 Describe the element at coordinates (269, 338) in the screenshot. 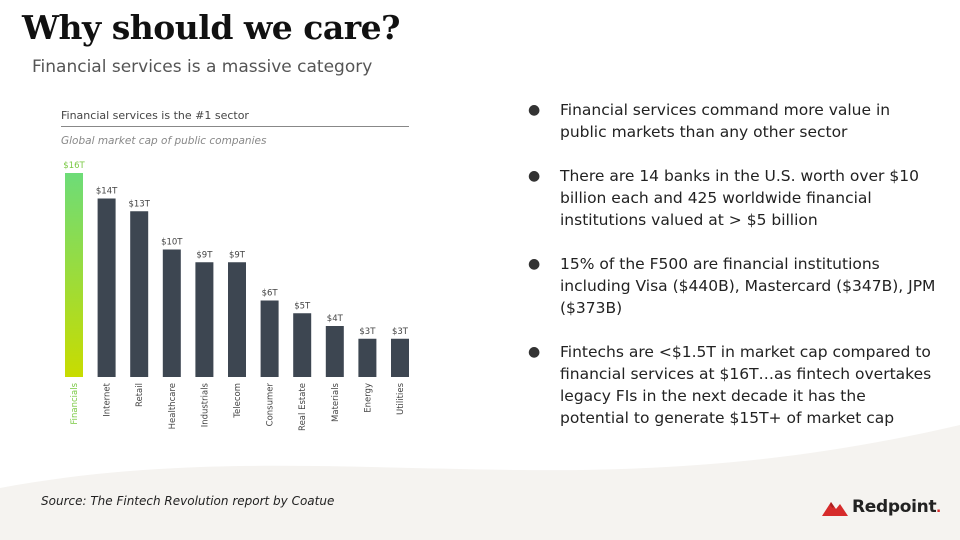

I see `bar-consumer` at that location.